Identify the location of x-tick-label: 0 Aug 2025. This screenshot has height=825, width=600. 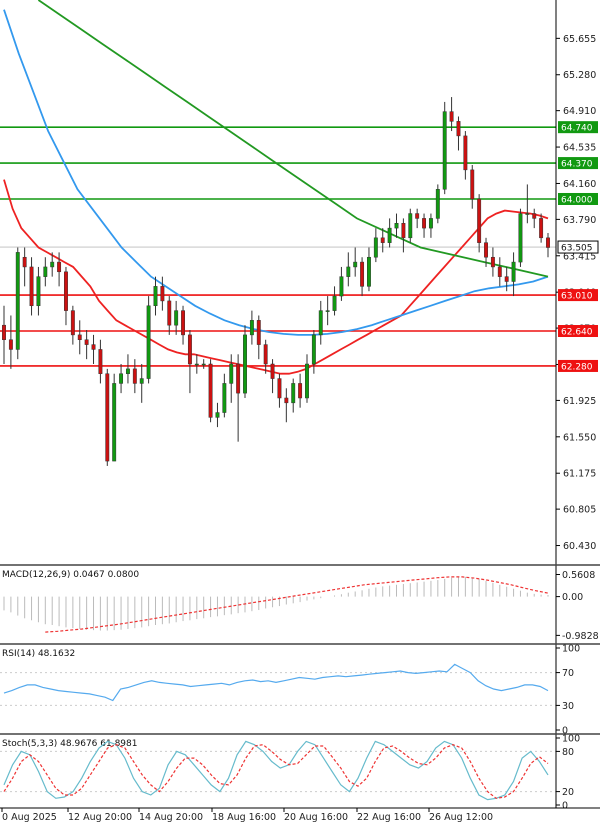
(29, 817).